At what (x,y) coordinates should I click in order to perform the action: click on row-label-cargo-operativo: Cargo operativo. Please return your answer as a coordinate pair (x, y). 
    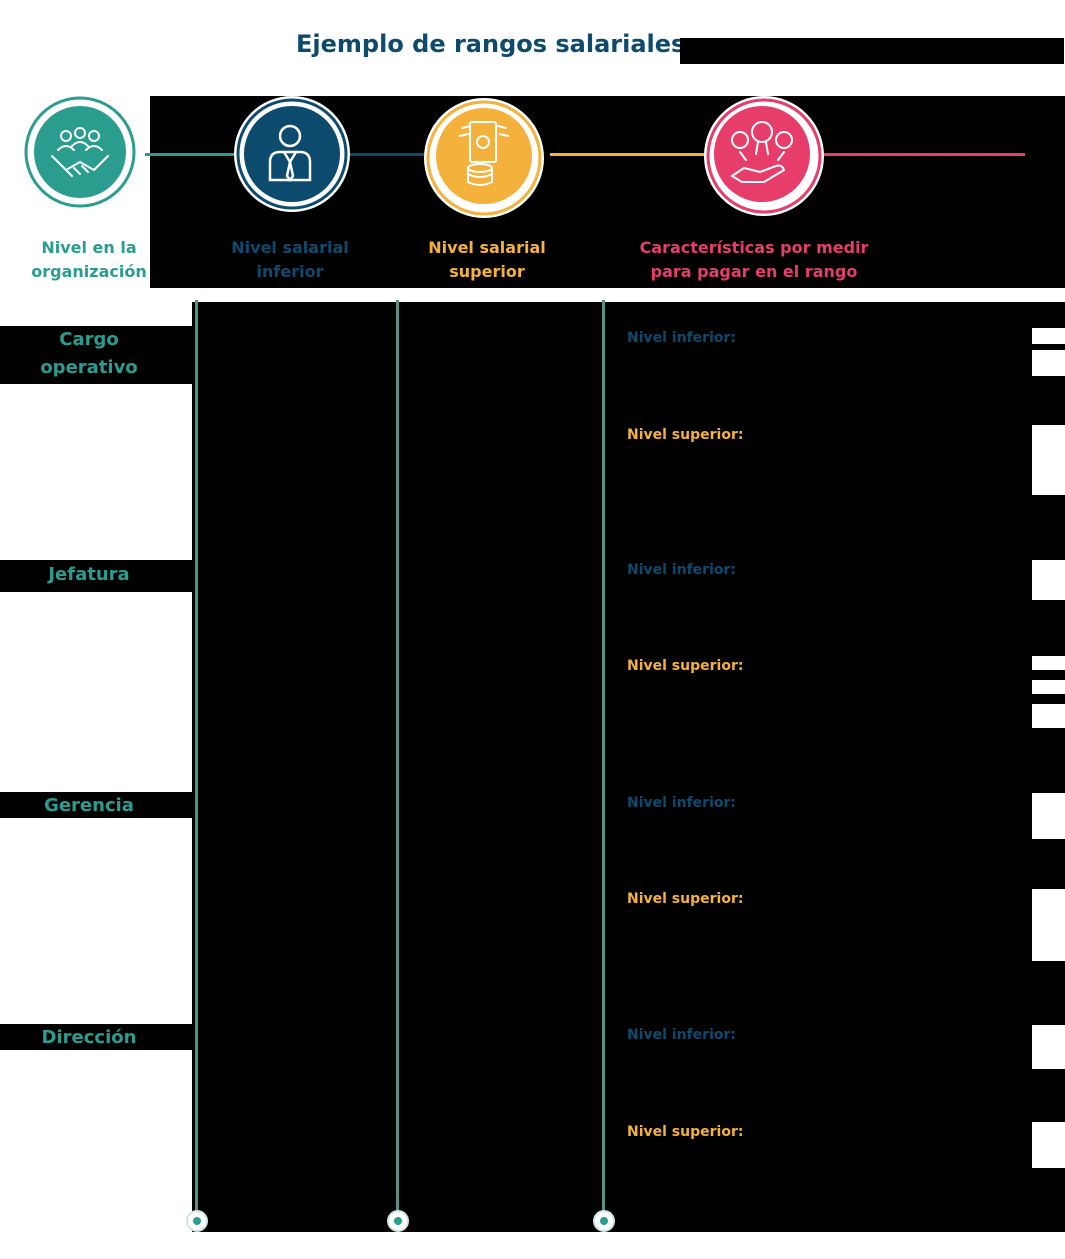
    Looking at the image, I should click on (89, 353).